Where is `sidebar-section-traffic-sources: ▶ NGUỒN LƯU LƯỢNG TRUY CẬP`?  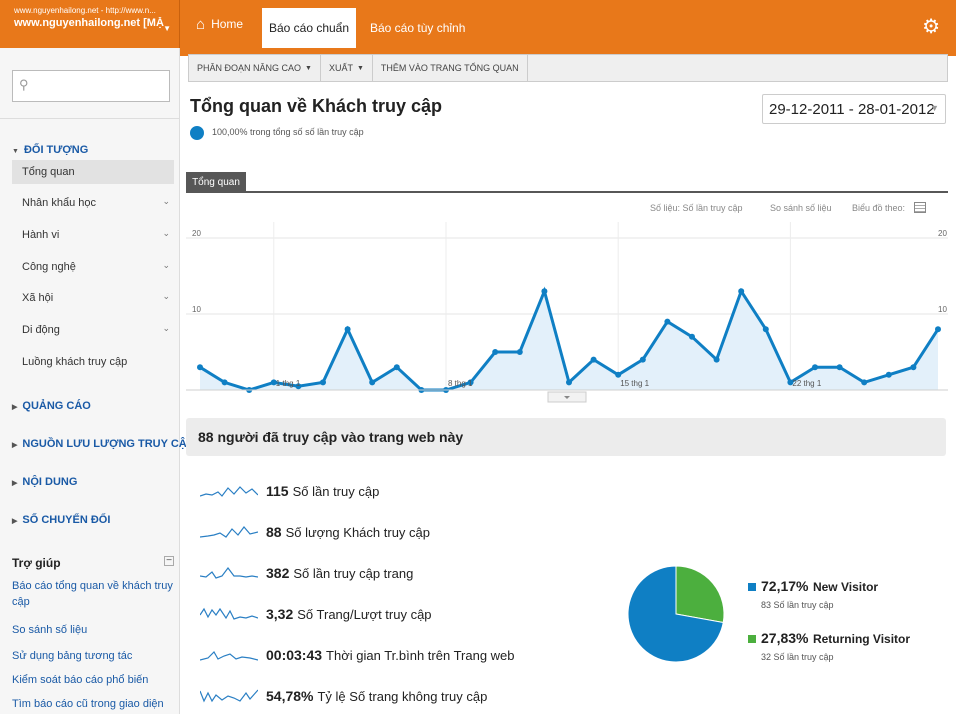 sidebar-section-traffic-sources: ▶ NGUỒN LƯU LƯỢNG TRUY CẬP is located at coordinates (103, 444).